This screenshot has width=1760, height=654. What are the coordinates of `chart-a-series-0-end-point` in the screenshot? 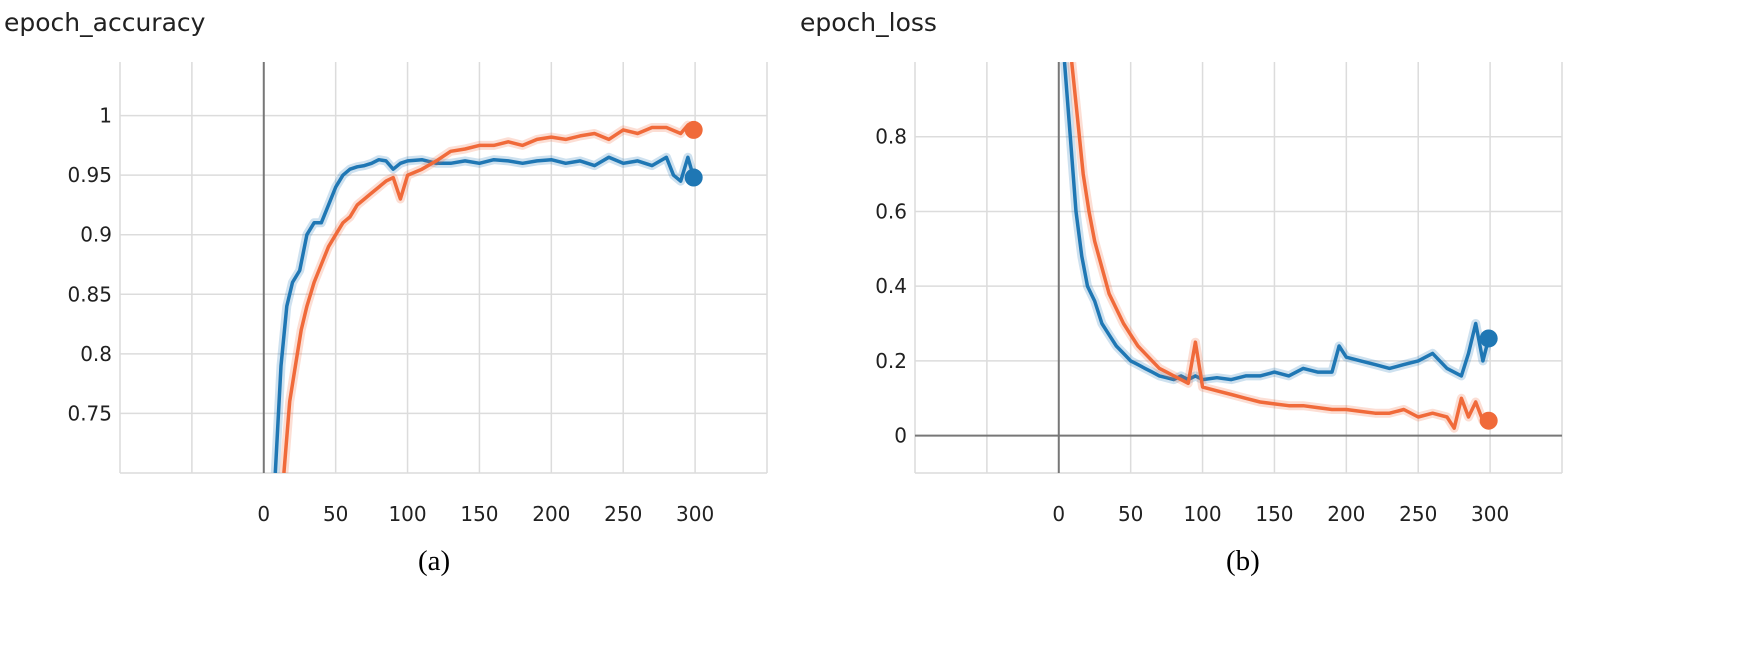 It's located at (693, 177).